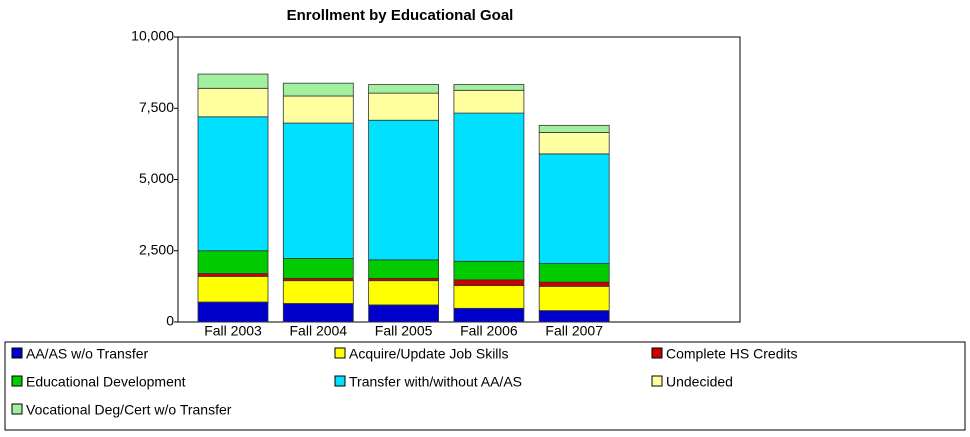  I want to click on y-tick-label: 2,500, so click(156, 249).